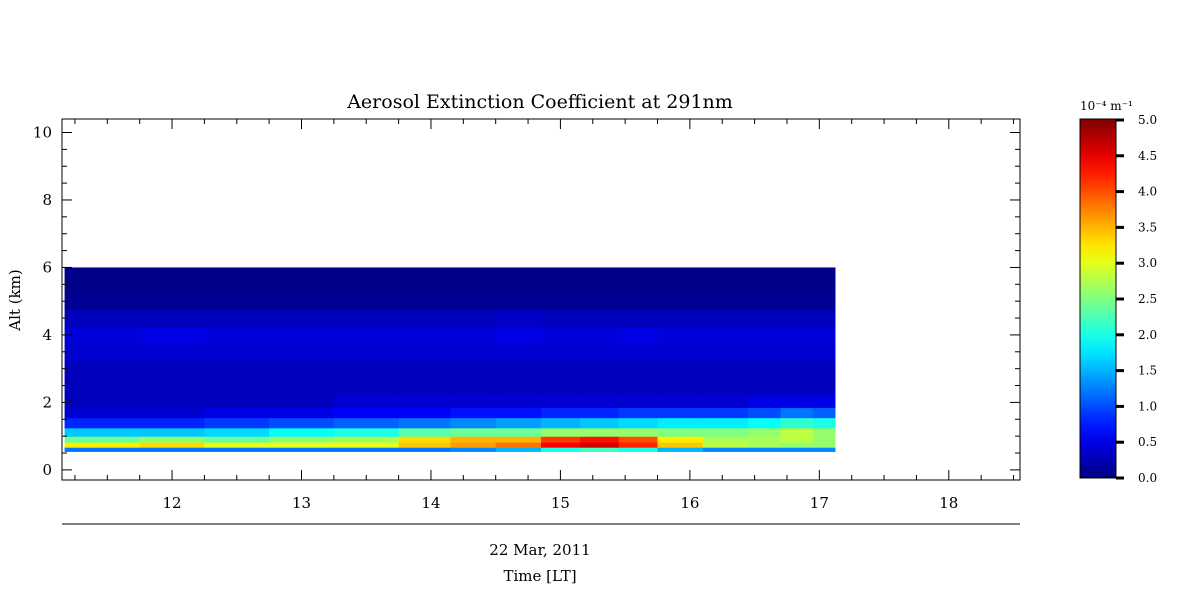  What do you see at coordinates (689, 503) in the screenshot?
I see `x-tick-label: 16` at bounding box center [689, 503].